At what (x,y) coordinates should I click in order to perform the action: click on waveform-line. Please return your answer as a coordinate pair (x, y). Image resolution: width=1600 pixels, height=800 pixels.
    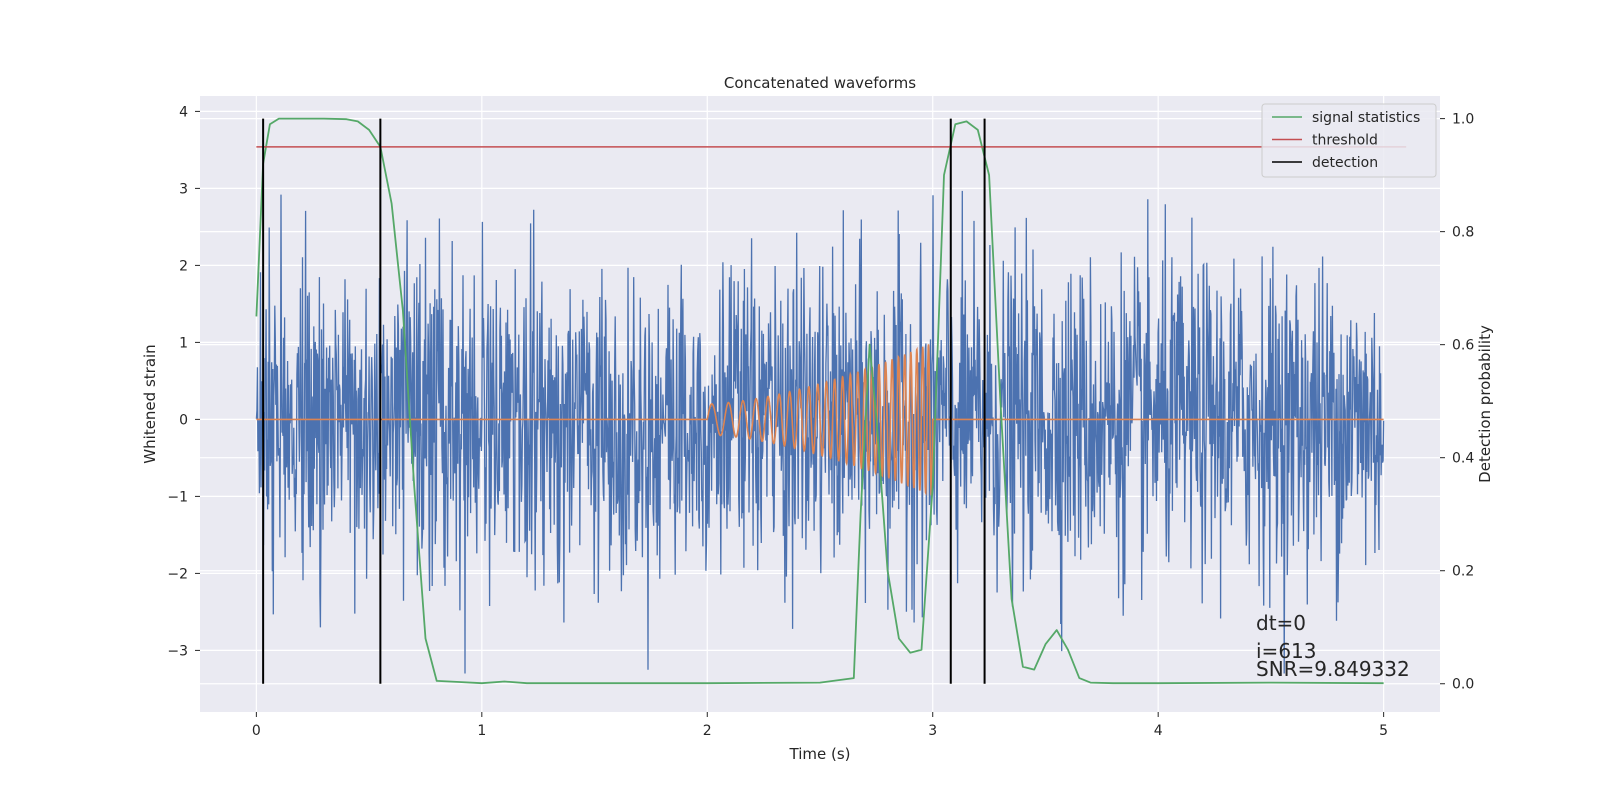
    Looking at the image, I should click on (820, 420).